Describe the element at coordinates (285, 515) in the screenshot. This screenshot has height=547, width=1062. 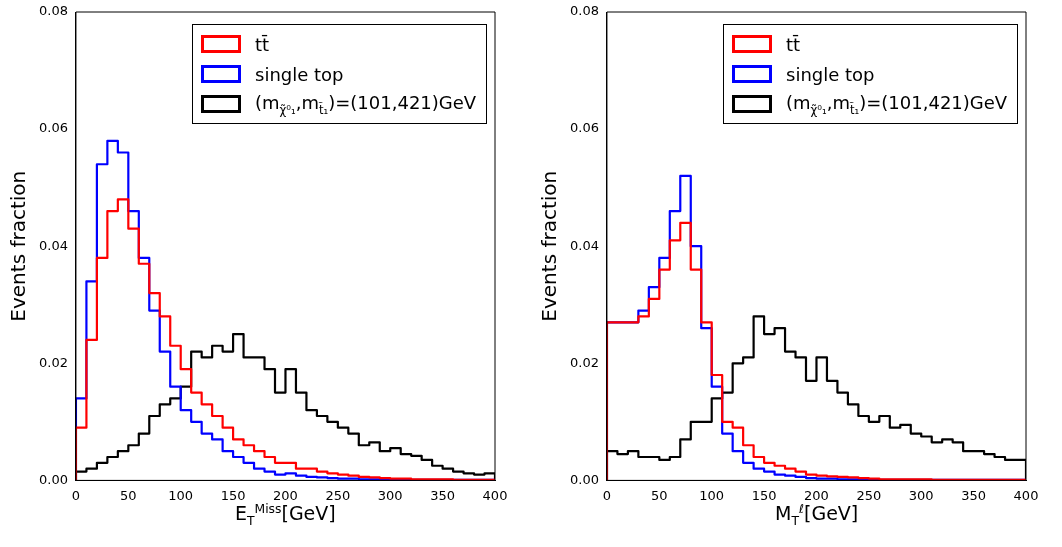
I see `x-axis-title: E$_{T}$$^{Miss}$[GeV]` at that location.